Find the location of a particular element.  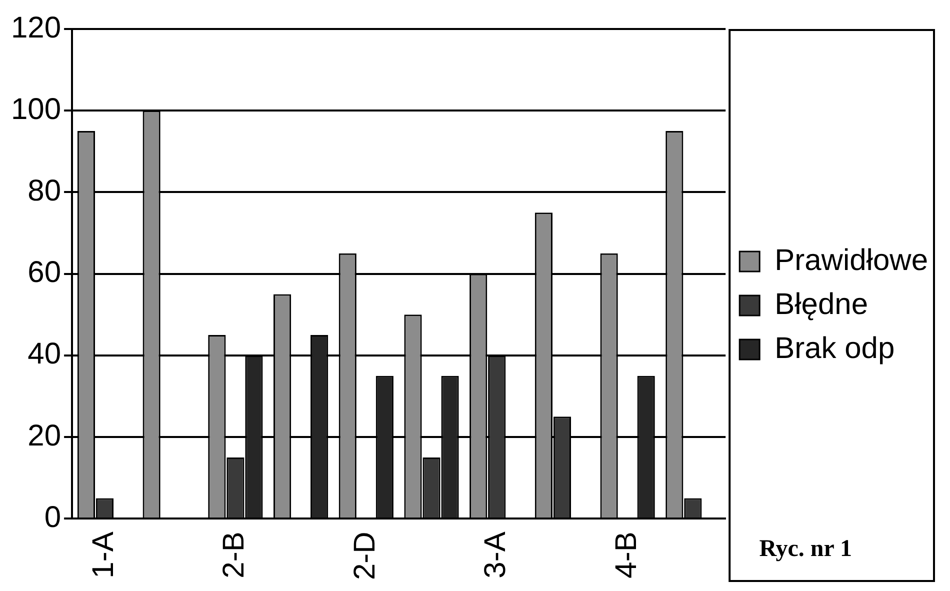

x-tick-label: 2-B is located at coordinates (234, 555).